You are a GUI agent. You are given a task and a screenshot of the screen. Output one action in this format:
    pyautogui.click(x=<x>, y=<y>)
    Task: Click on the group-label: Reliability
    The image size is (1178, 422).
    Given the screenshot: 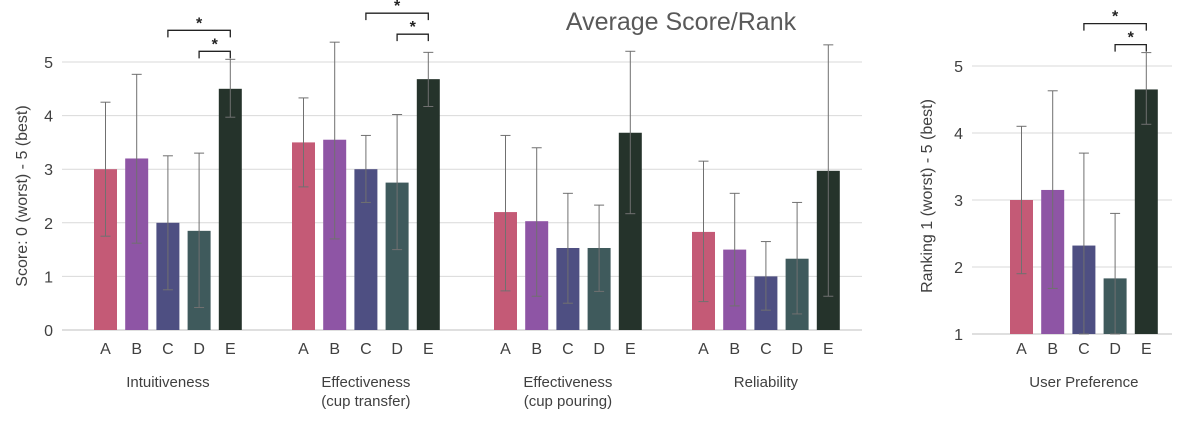 What is the action you would take?
    pyautogui.click(x=766, y=382)
    